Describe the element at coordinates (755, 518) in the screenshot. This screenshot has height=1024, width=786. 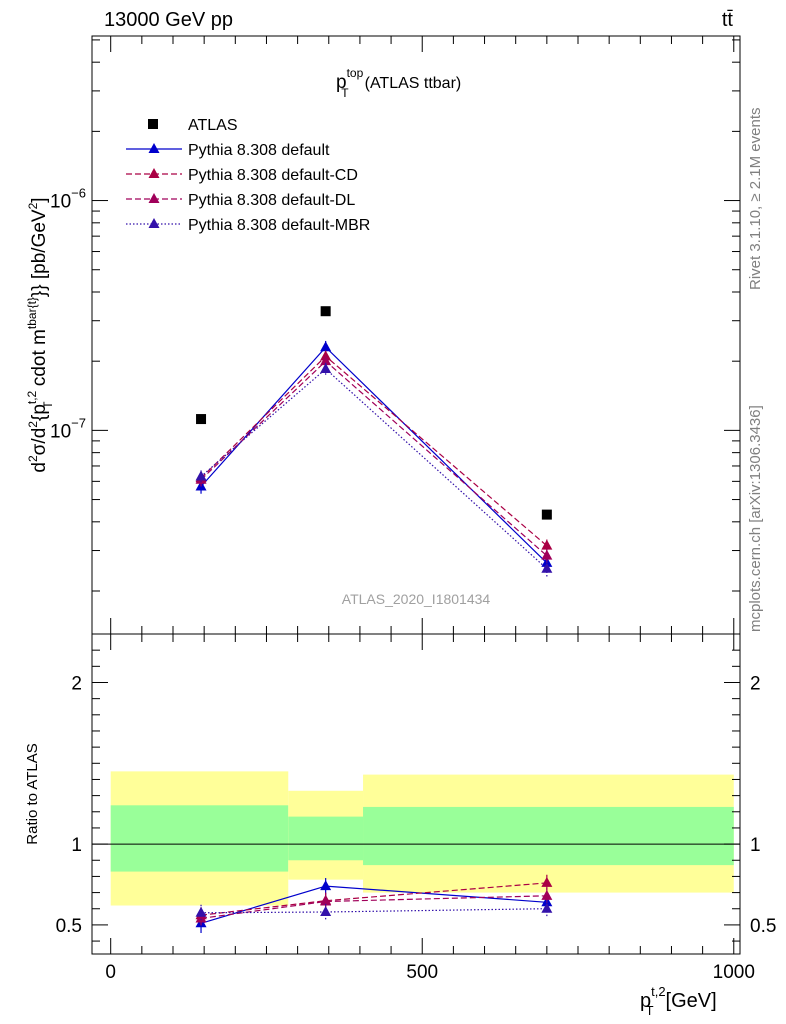
I see `mcplots-label: mcplots.cern.ch [arXiv:1306.3436]` at that location.